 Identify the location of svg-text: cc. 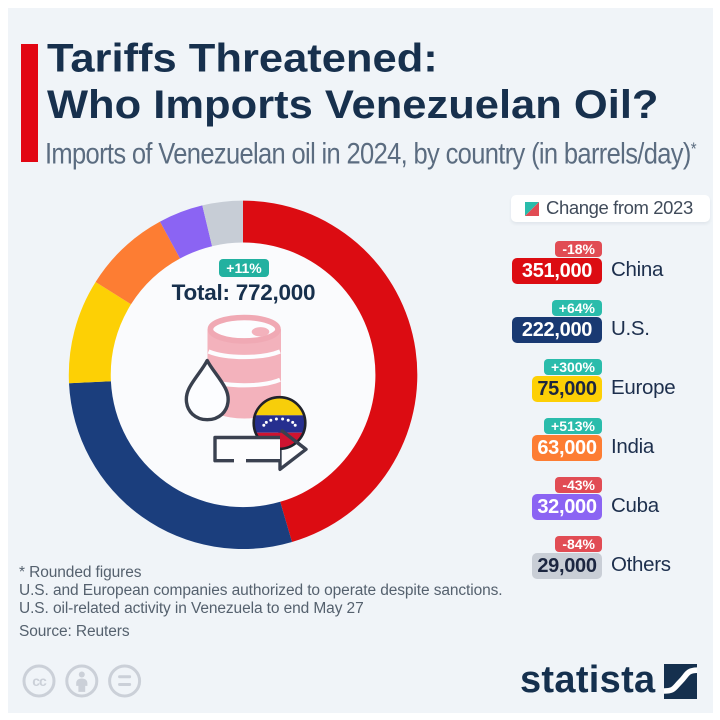
(39, 681).